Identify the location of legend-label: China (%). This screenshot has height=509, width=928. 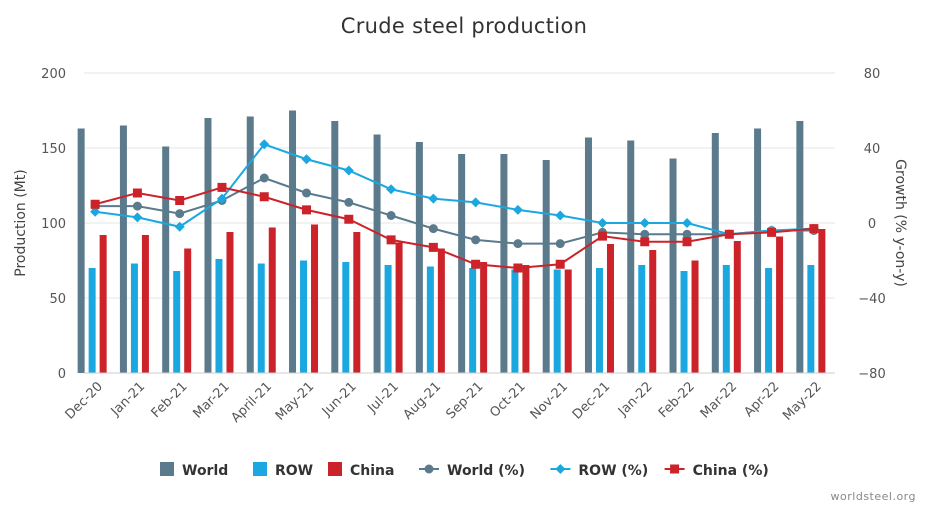
(731, 471).